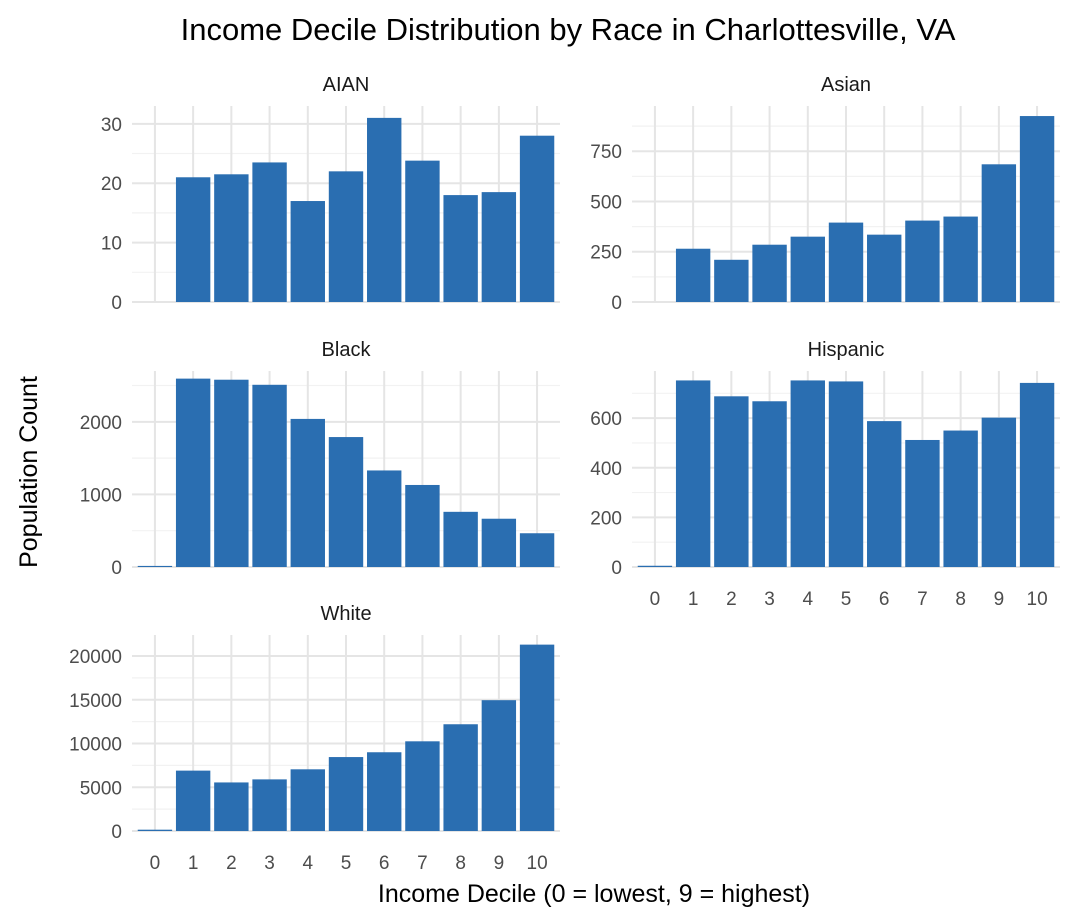 Image resolution: width=1076 pixels, height=924 pixels. Describe the element at coordinates (346, 85) in the screenshot. I see `facet-label-aian: AIAN` at that location.